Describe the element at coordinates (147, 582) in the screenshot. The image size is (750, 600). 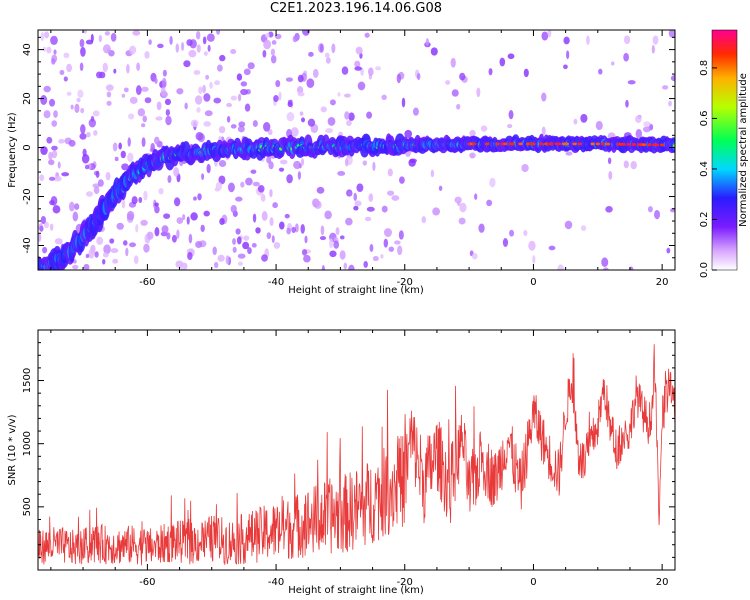
I see `snr-x-tick-label: -60` at that location.